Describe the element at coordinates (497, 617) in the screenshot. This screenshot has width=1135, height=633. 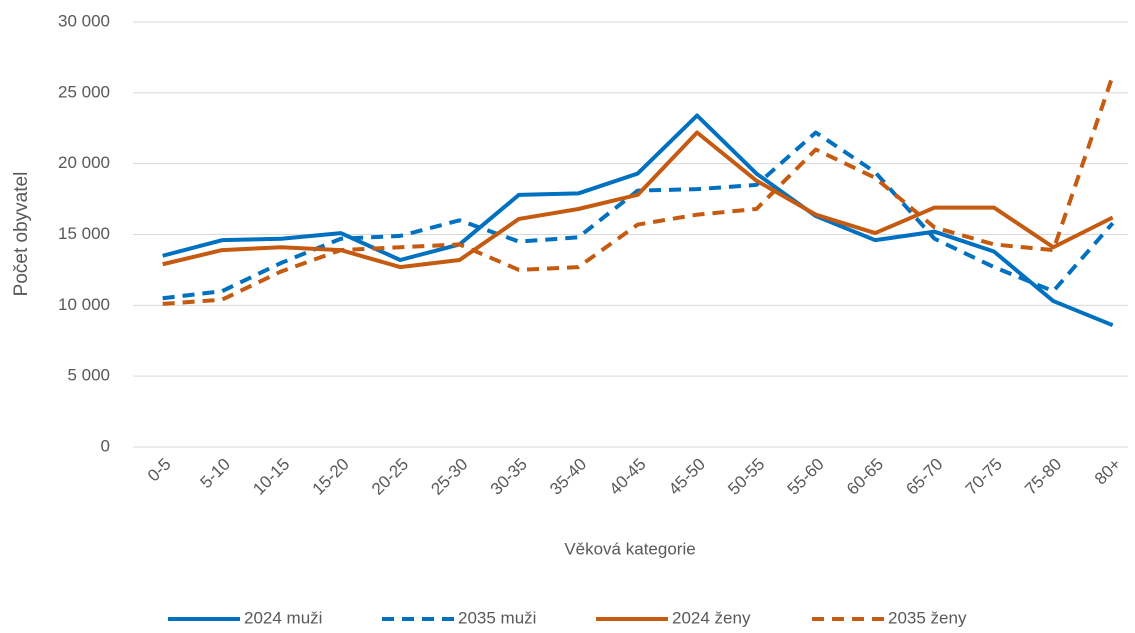
I see `legend-label: 2035 muži` at that location.